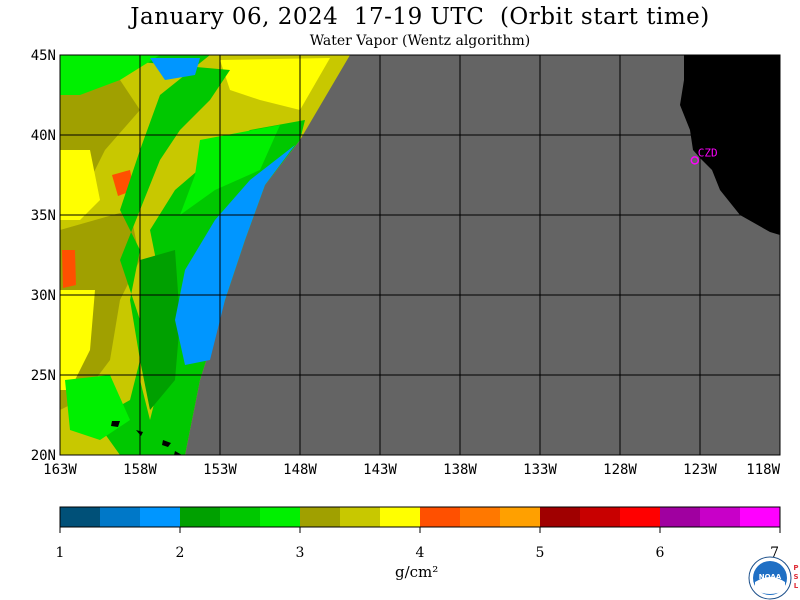  Describe the element at coordinates (795, 577) in the screenshot. I see `svg-text: PSL` at that location.